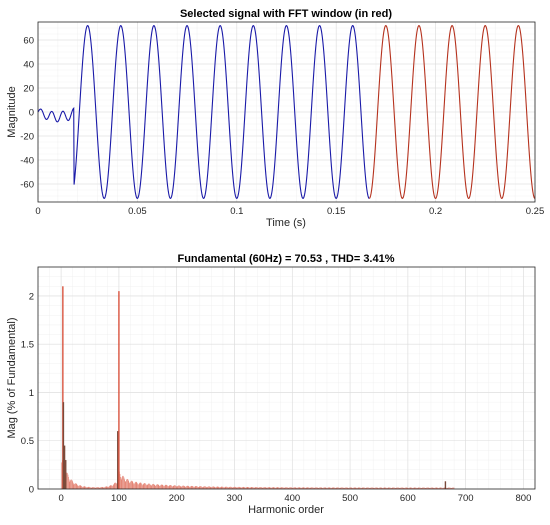 This screenshot has height=525, width=550. I want to click on top-y-tick-label: -40, so click(27, 161).